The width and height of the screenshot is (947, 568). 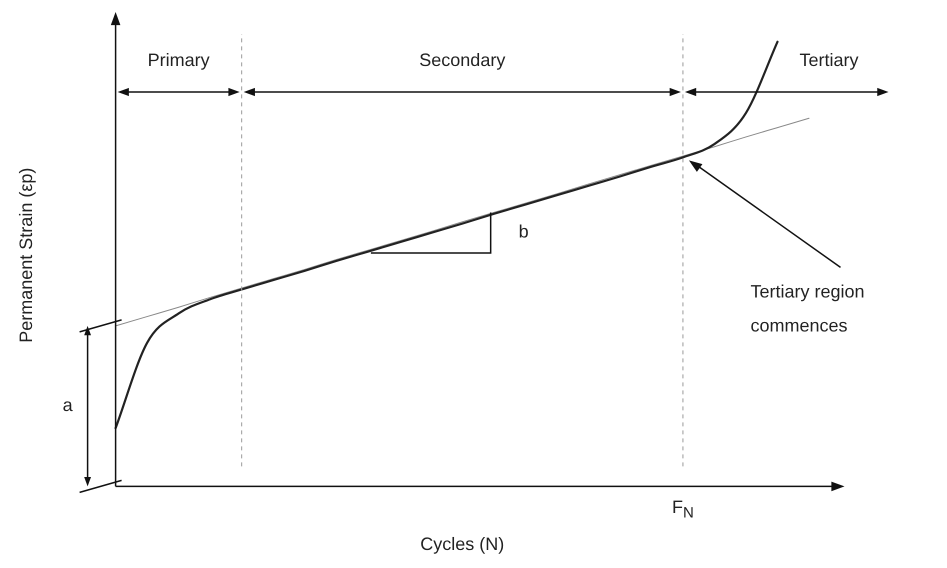 I want to click on annotation: Tertiary region commences, so click(x=807, y=308).